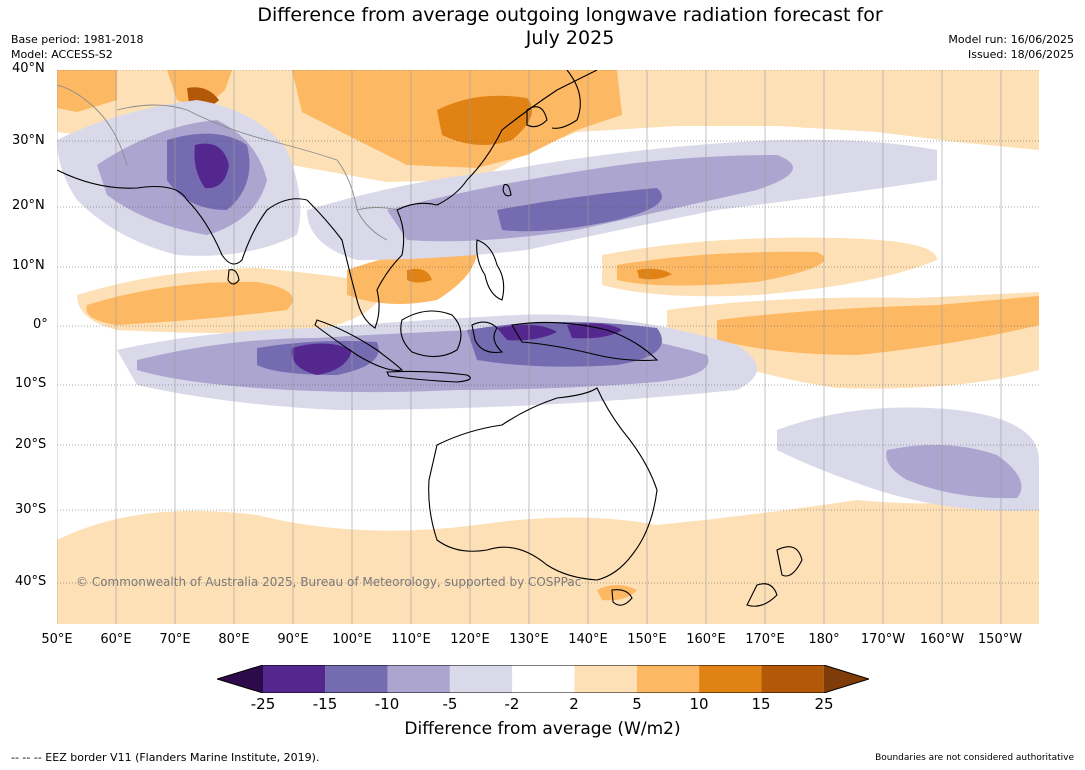 This screenshot has width=1085, height=770. I want to click on lat-label-30n: 30°N, so click(28, 140).